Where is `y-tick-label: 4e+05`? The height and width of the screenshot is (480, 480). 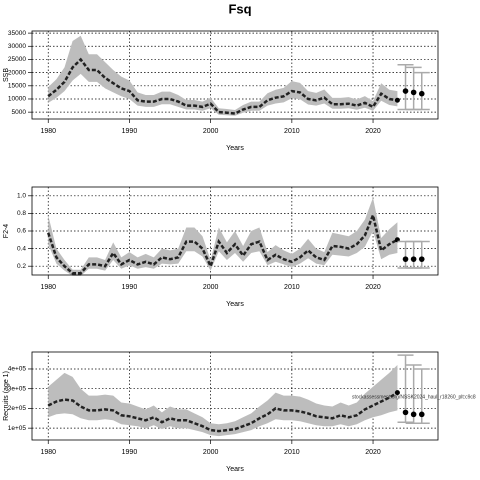 y-tick-label: 4e+05 is located at coordinates (17, 369).